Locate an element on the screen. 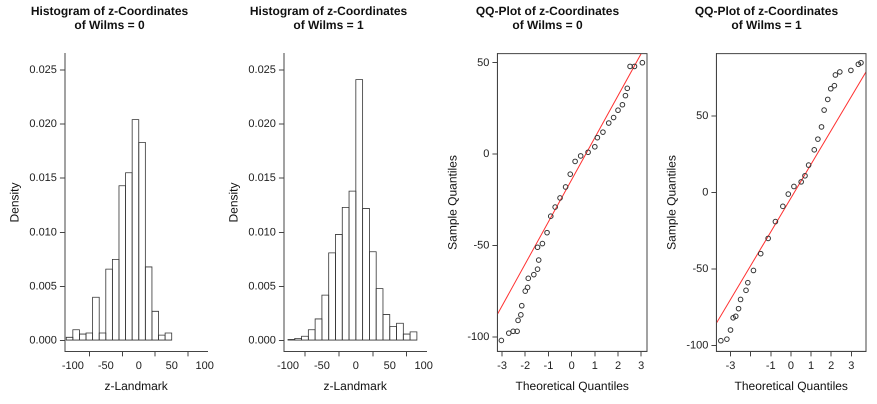 This screenshot has height=404, width=877. chart-title: QQ-Plot of z-Coordinates of Wilms = 0 is located at coordinates (547, 18).